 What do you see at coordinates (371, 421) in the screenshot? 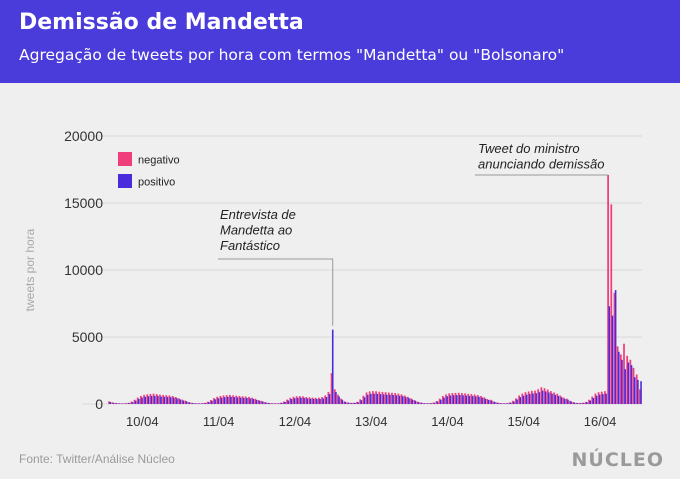
I see `x-tick-labels: 10/04 11/04 12/04 13/04 14/04 15/04 16/04` at bounding box center [371, 421].